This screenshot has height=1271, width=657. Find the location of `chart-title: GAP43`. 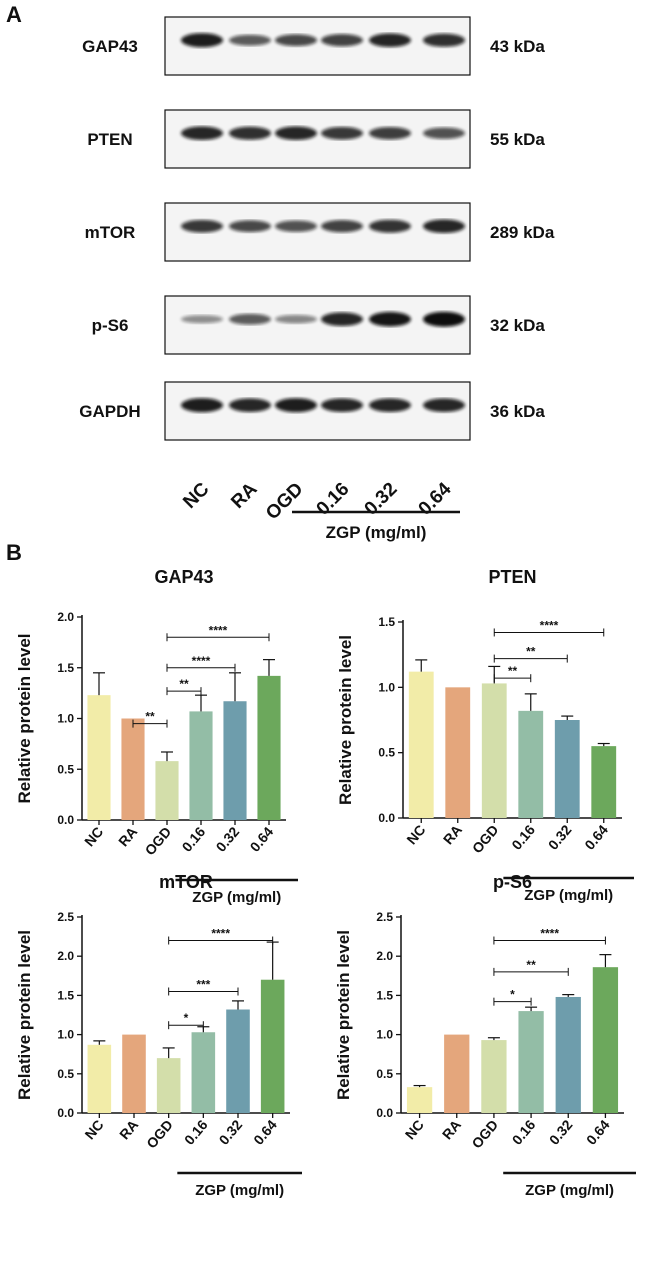

chart-title: GAP43 is located at coordinates (183, 577).